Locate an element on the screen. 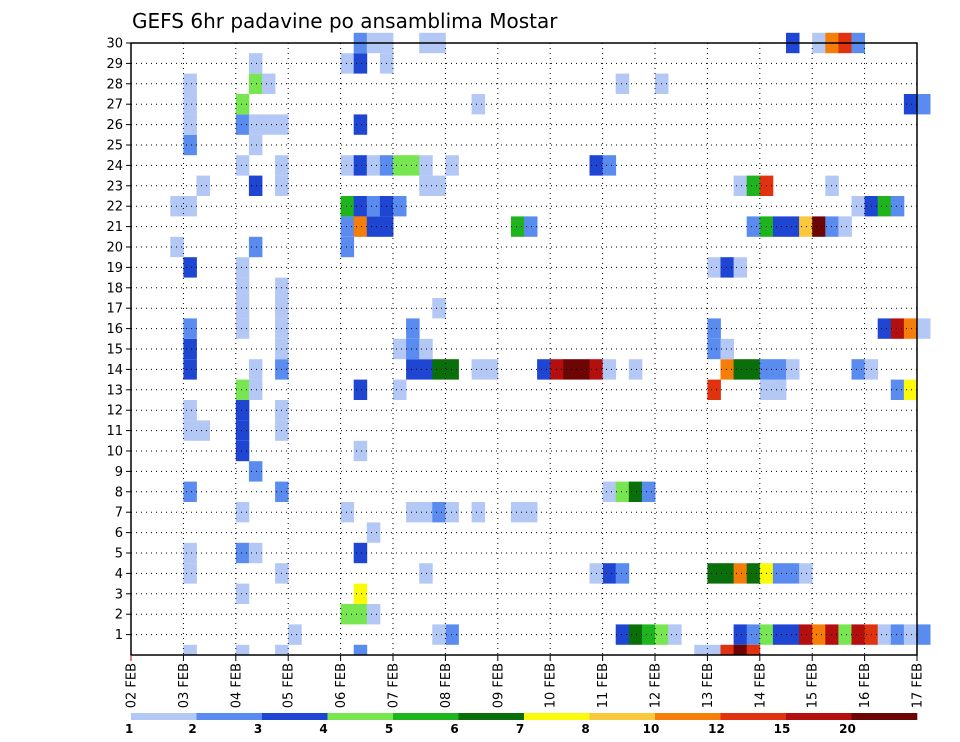 This screenshot has width=960, height=742. x-tick-label: 07 FEB is located at coordinates (394, 685).